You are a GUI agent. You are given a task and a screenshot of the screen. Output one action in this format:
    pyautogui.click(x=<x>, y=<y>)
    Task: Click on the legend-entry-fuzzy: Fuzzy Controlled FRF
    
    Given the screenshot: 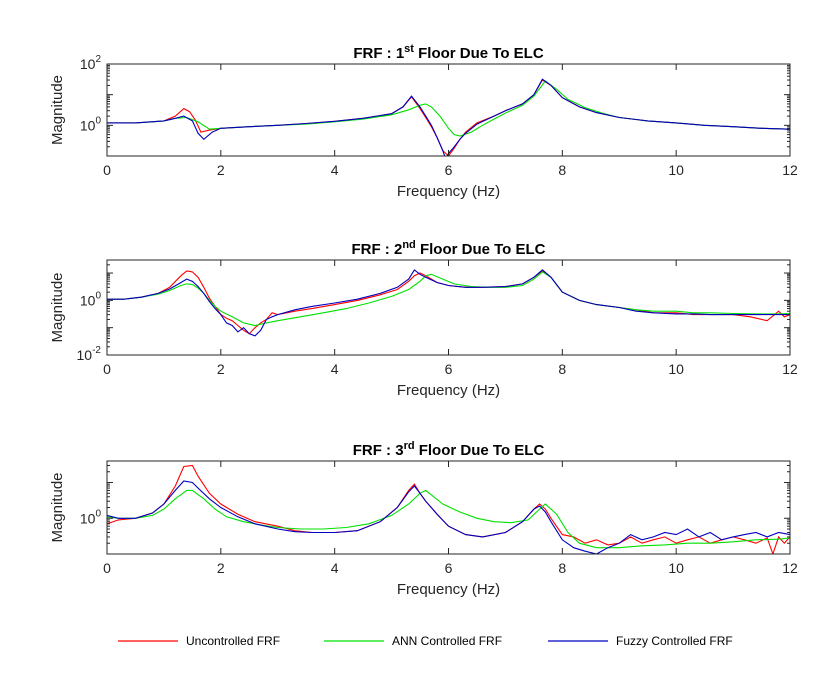 What is the action you would take?
    pyautogui.click(x=640, y=641)
    